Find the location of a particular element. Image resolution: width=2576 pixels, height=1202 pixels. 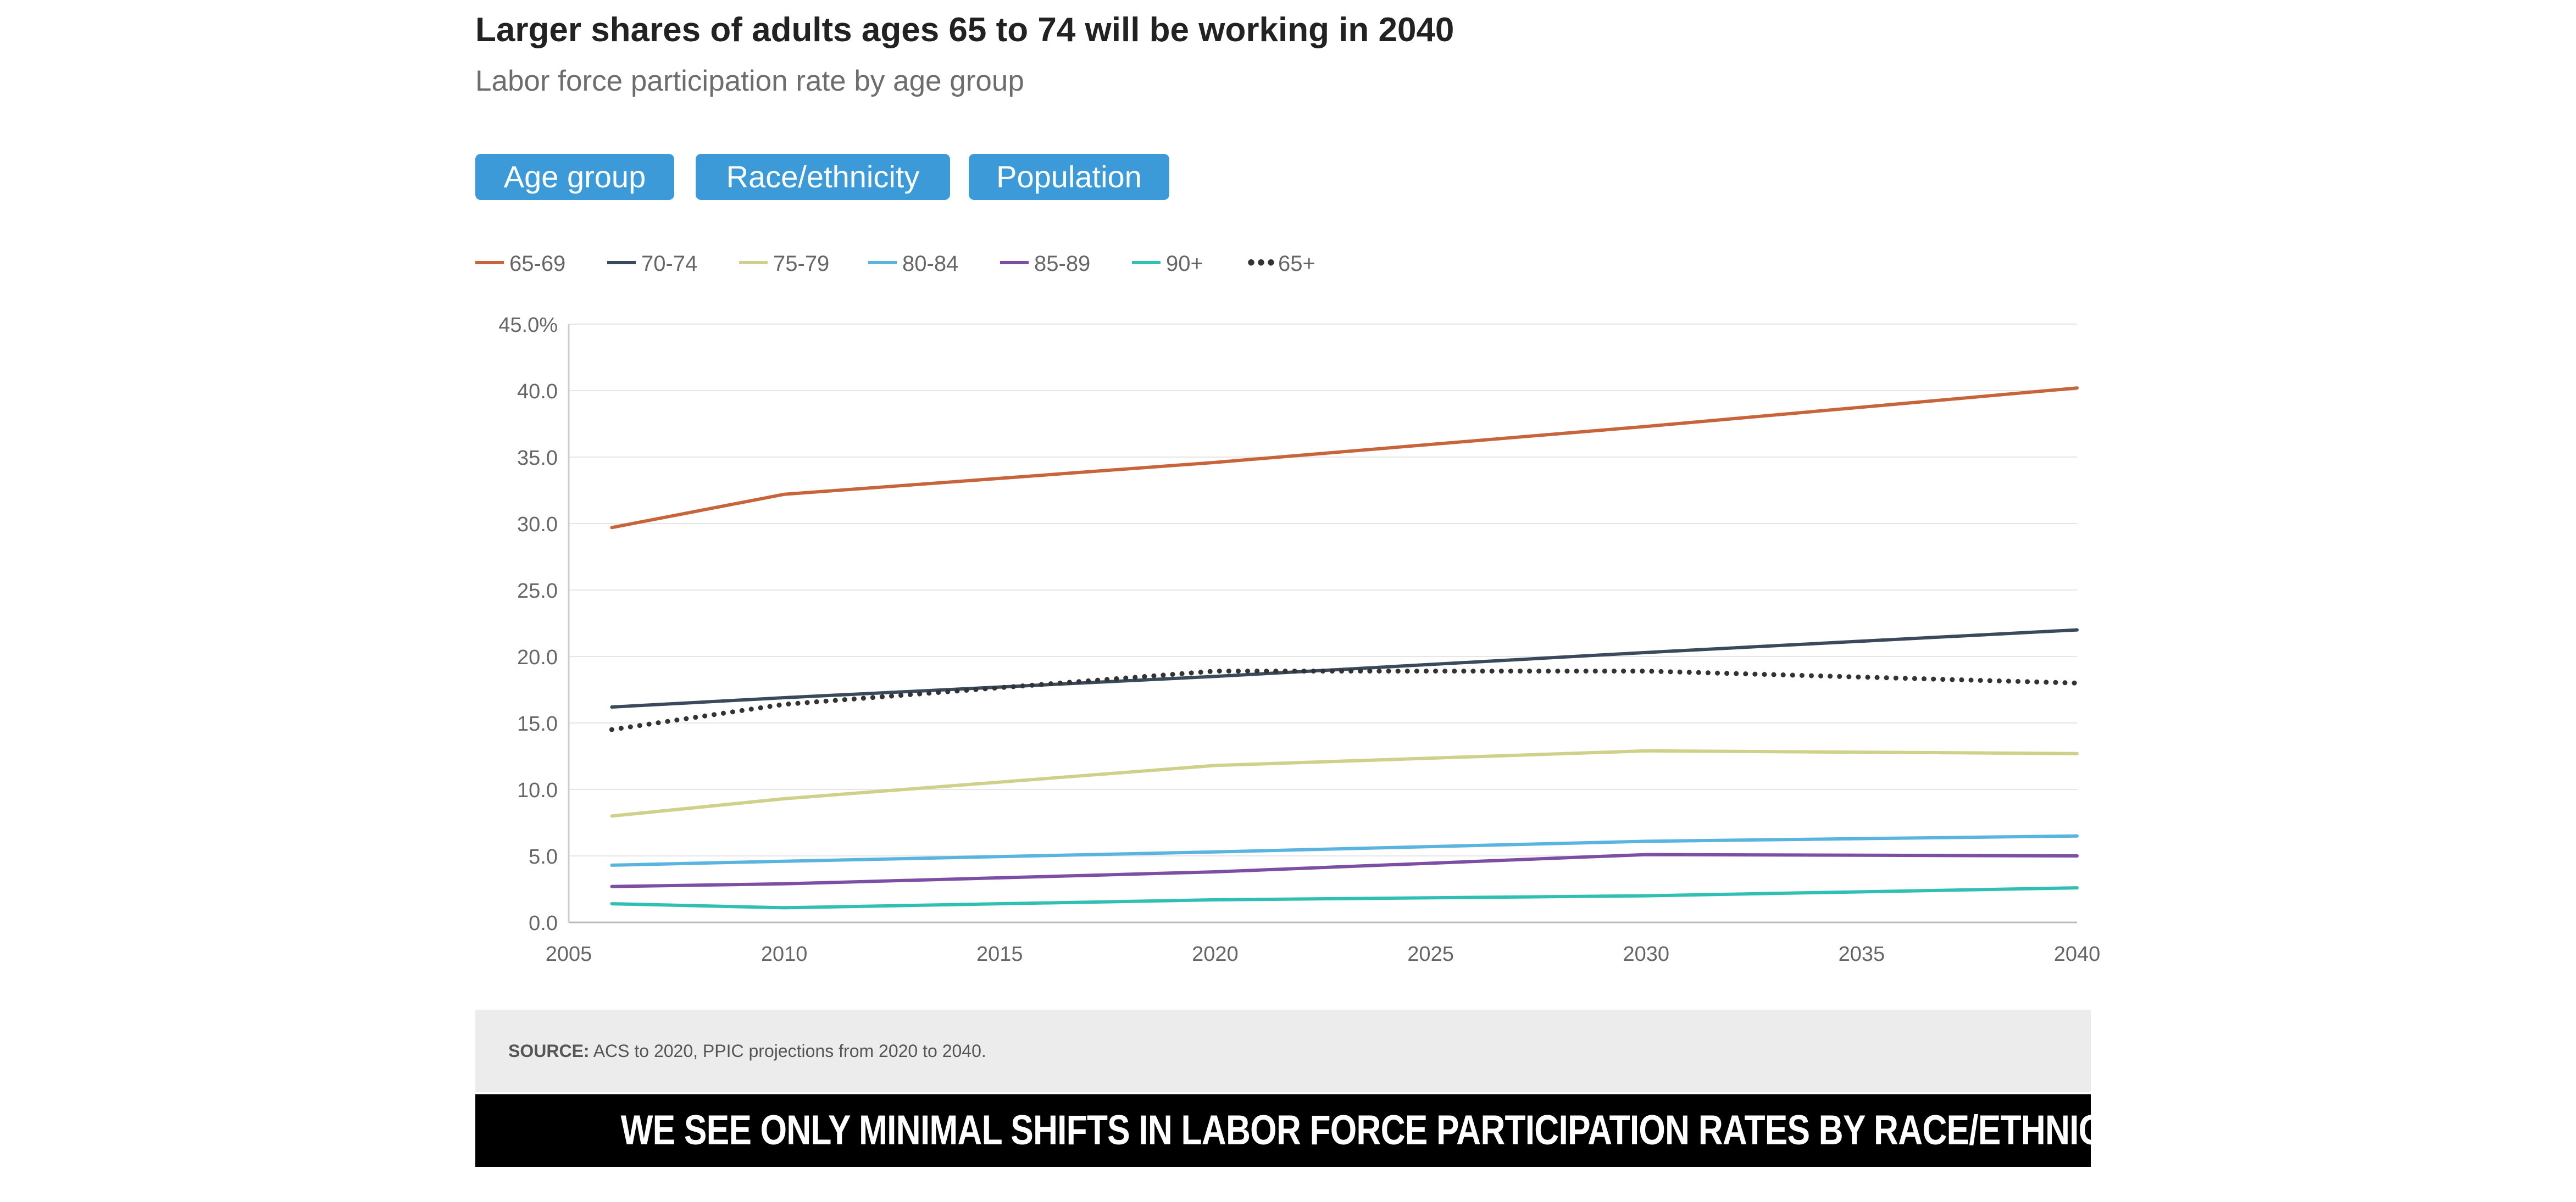

chart-legend: 65-69 70-74 75-79 80-84 85-89 90+ •••65+ is located at coordinates (1024, 264).